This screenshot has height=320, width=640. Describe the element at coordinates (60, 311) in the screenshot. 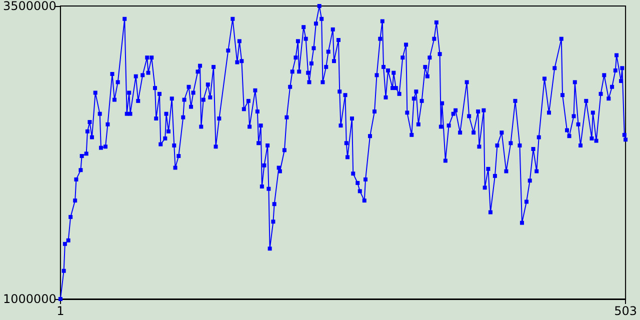

I see `x-tick-label: 1` at that location.